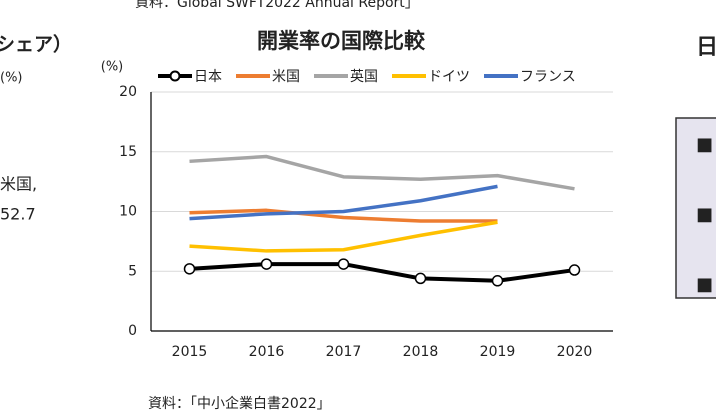 The height and width of the screenshot is (417, 716). What do you see at coordinates (286, 77) in the screenshot?
I see `legend-label: 米国` at bounding box center [286, 77].